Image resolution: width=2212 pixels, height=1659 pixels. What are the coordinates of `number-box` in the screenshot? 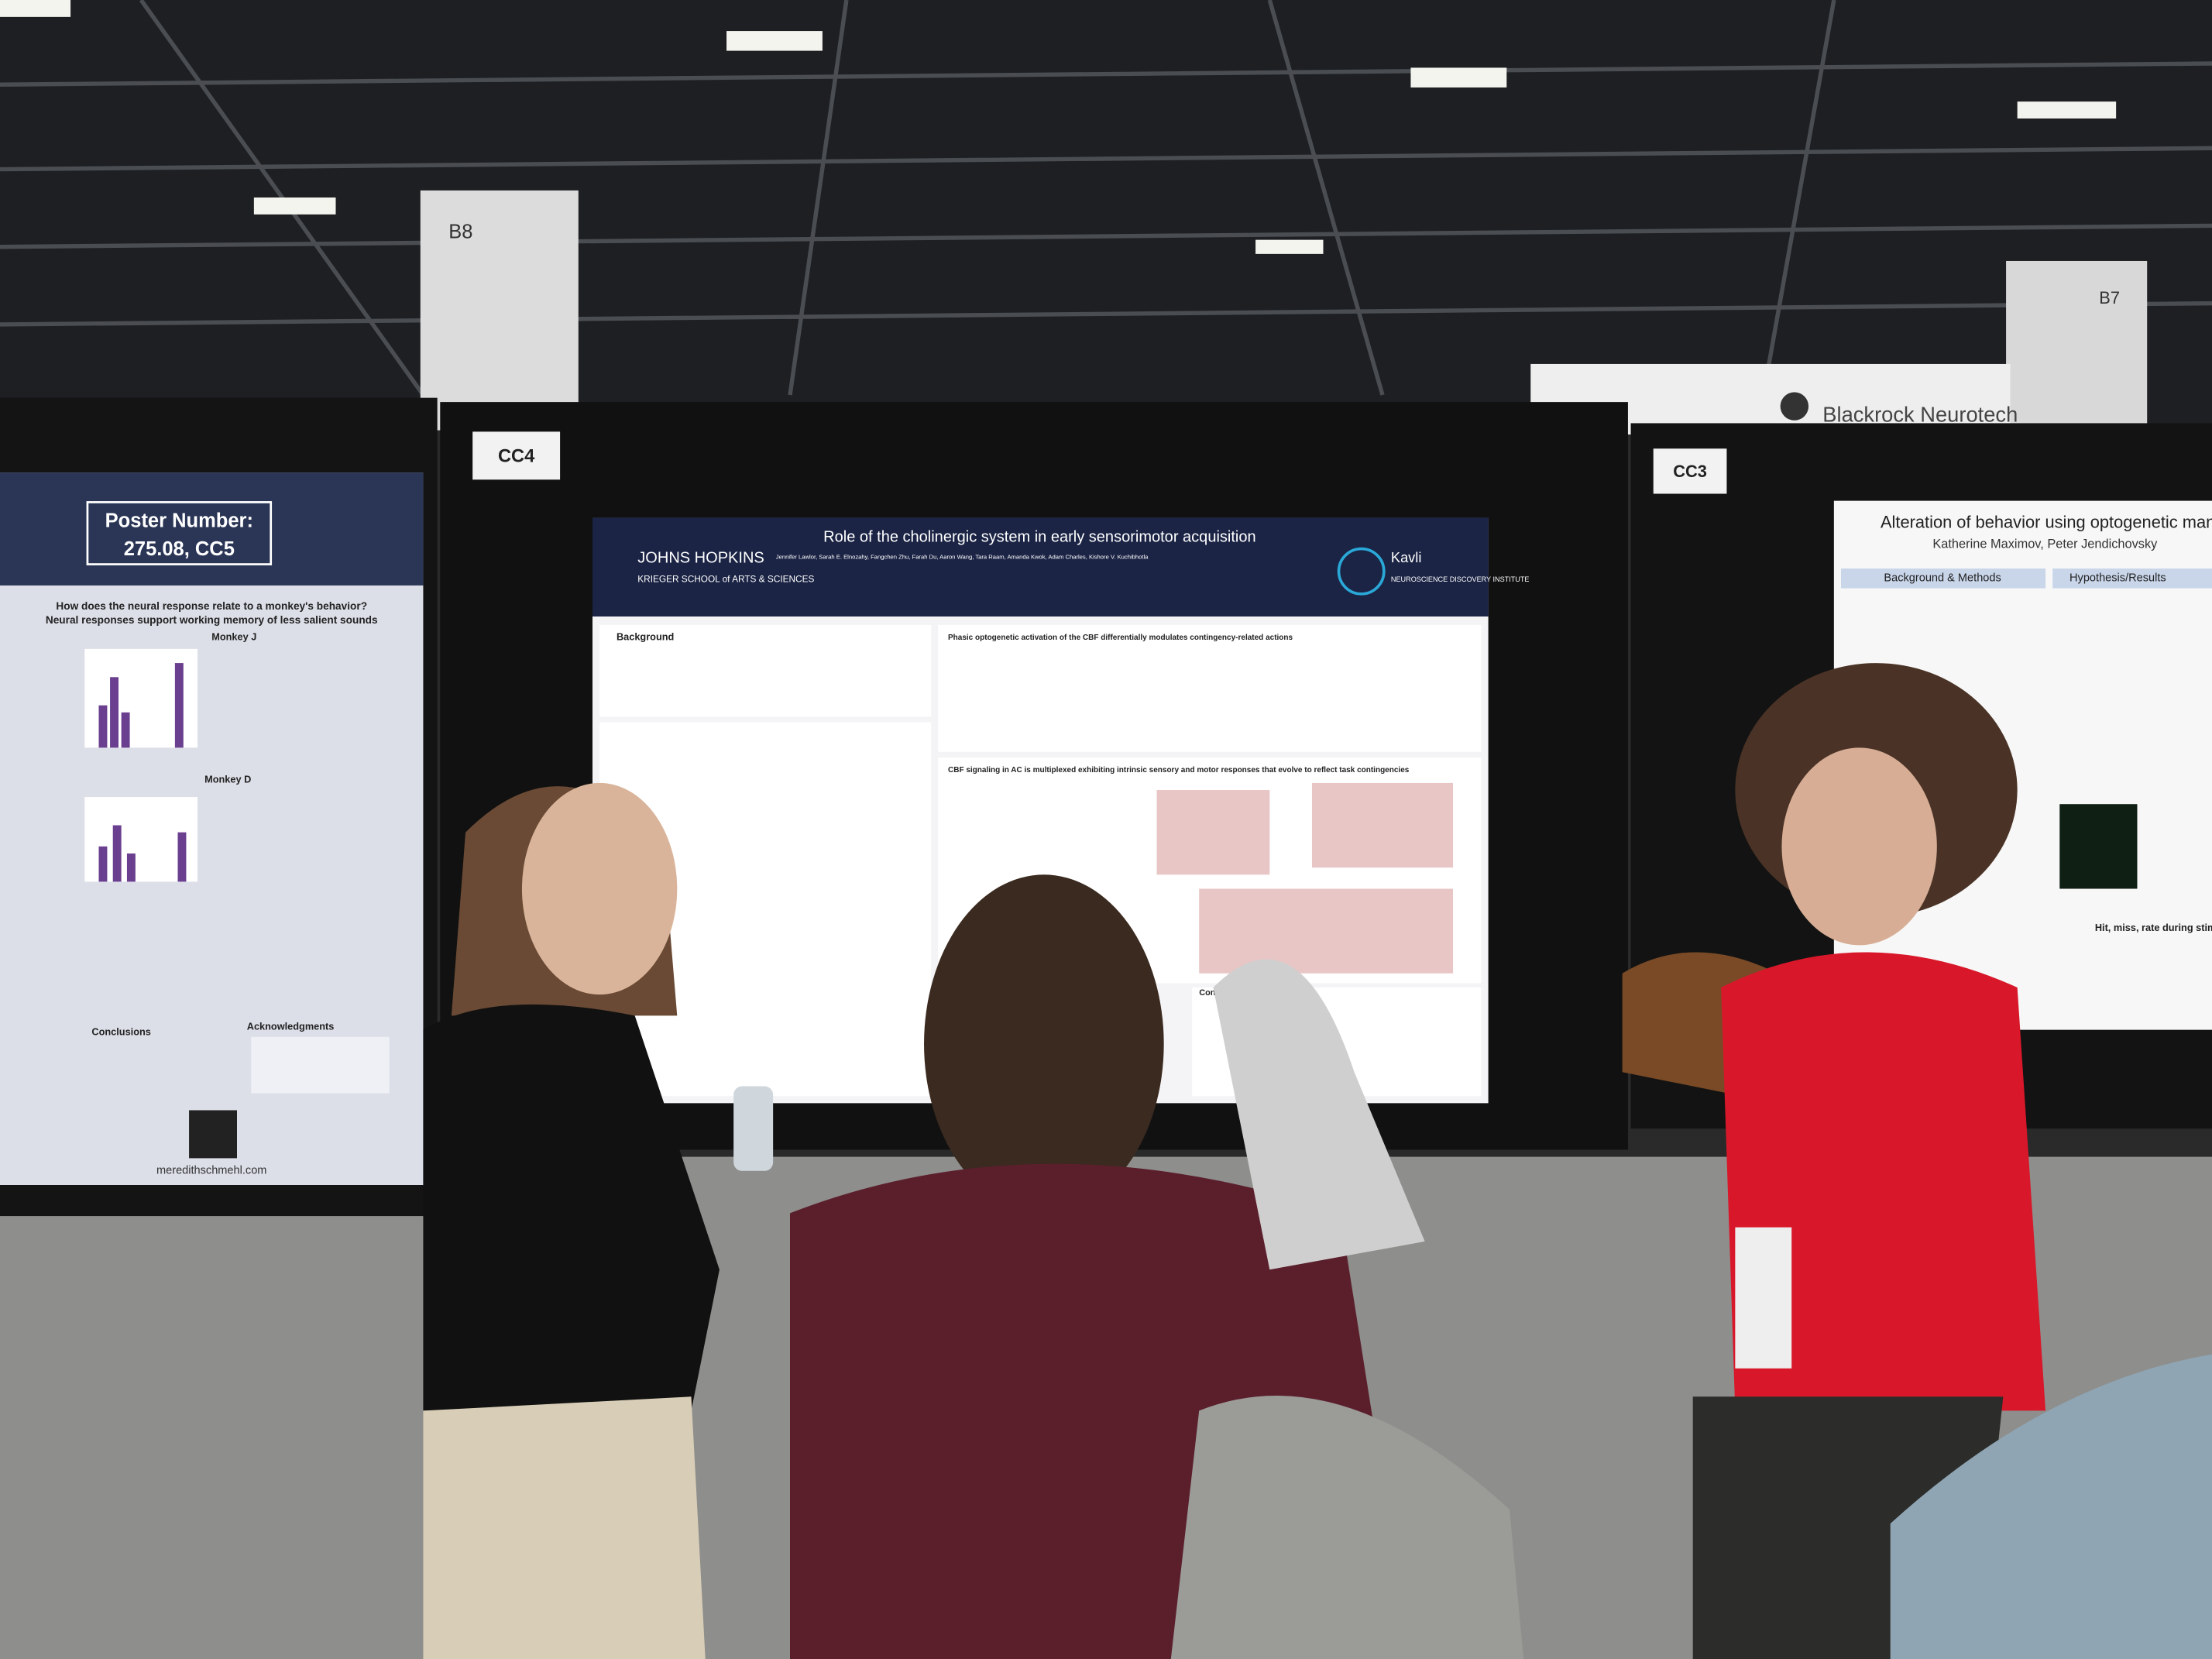 It's located at (179, 533).